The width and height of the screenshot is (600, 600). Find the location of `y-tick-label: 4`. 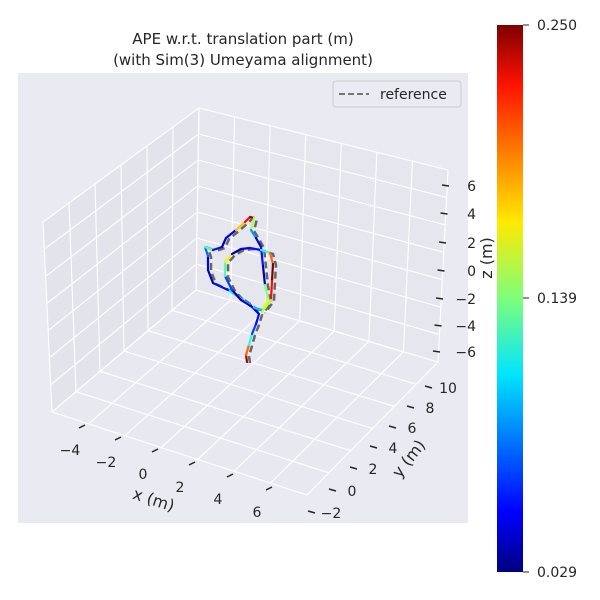

y-tick-label: 4 is located at coordinates (393, 449).